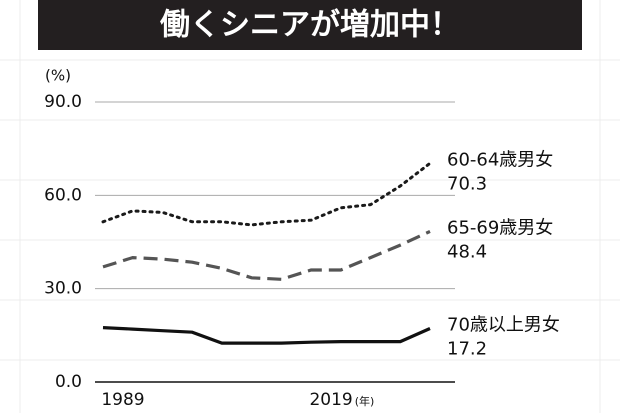  Describe the element at coordinates (68, 382) in the screenshot. I see `y-tick-label: 0.0` at that location.